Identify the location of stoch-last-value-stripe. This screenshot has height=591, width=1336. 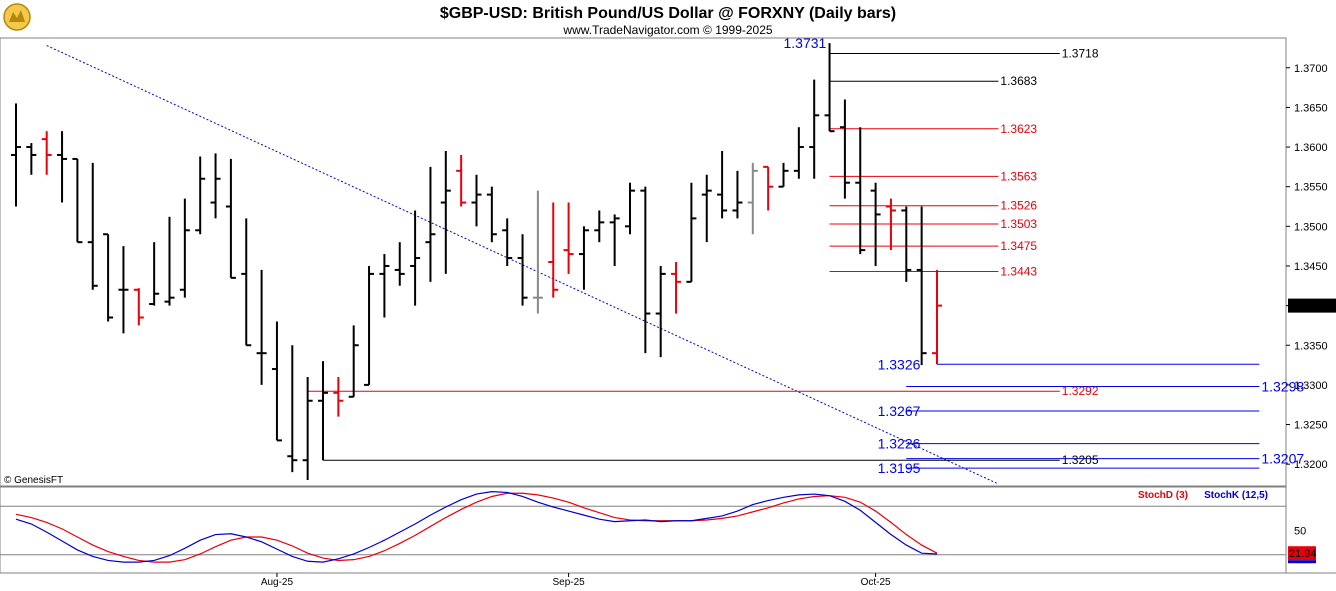
(1302, 562).